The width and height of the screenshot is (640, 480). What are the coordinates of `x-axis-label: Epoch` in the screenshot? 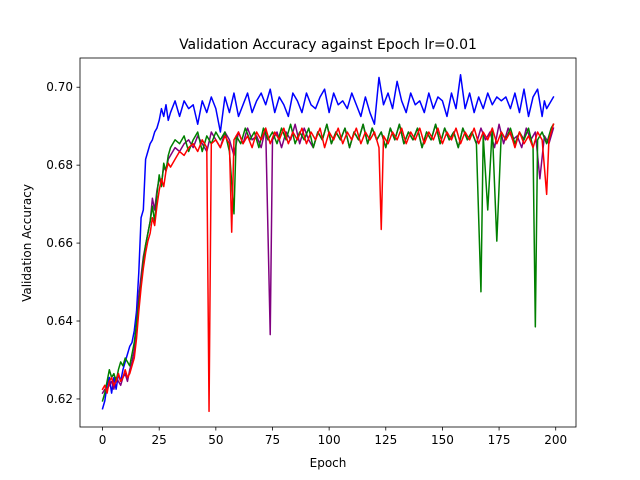 It's located at (328, 463).